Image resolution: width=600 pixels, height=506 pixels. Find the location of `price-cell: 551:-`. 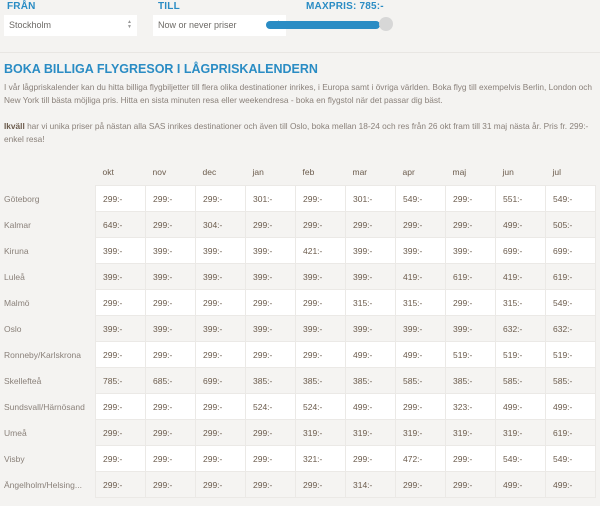

price-cell: 551:- is located at coordinates (520, 198).